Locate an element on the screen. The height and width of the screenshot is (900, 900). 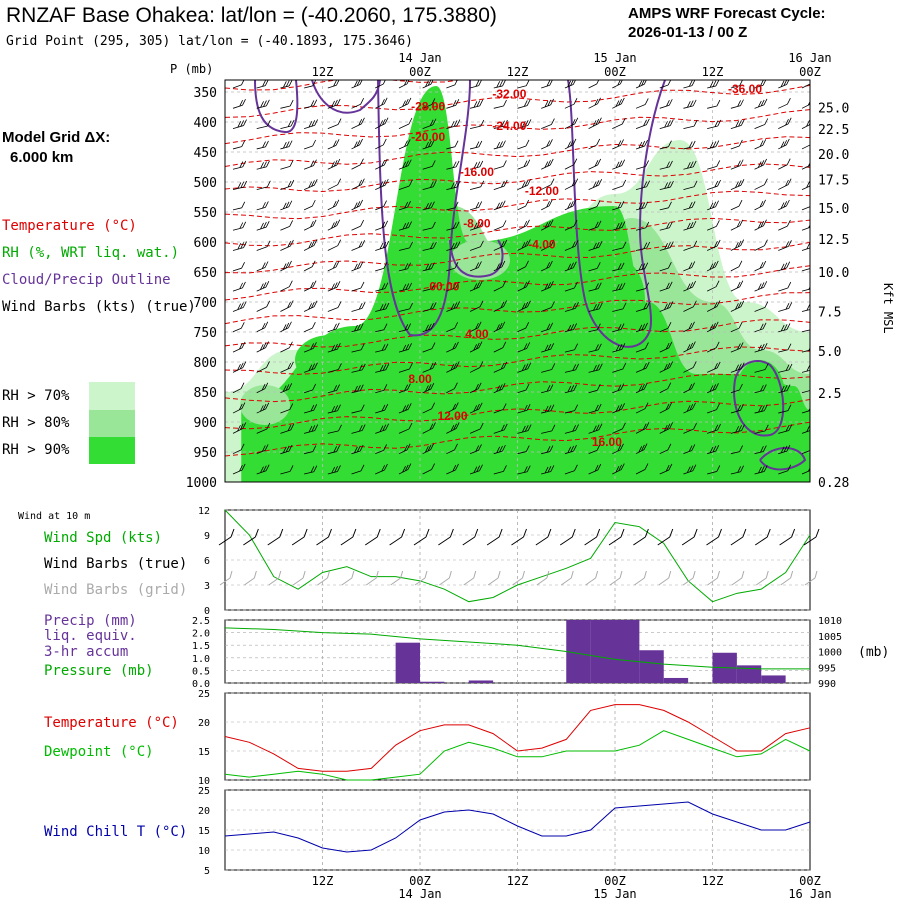
model-grid-label: Model Grid ΔX: is located at coordinates (56, 137).